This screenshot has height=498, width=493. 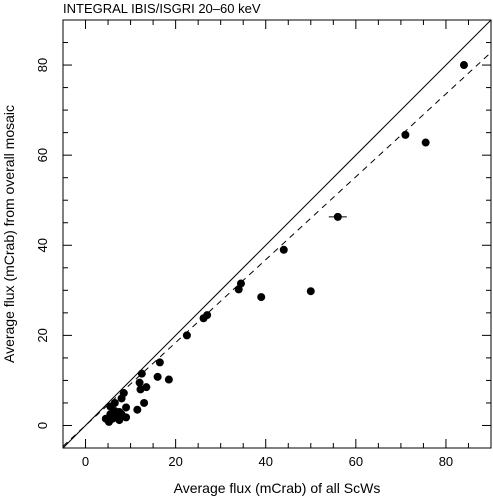 I want to click on y-axis-label: Average flux (mCrab) from overall mosaic, so click(x=9, y=234).